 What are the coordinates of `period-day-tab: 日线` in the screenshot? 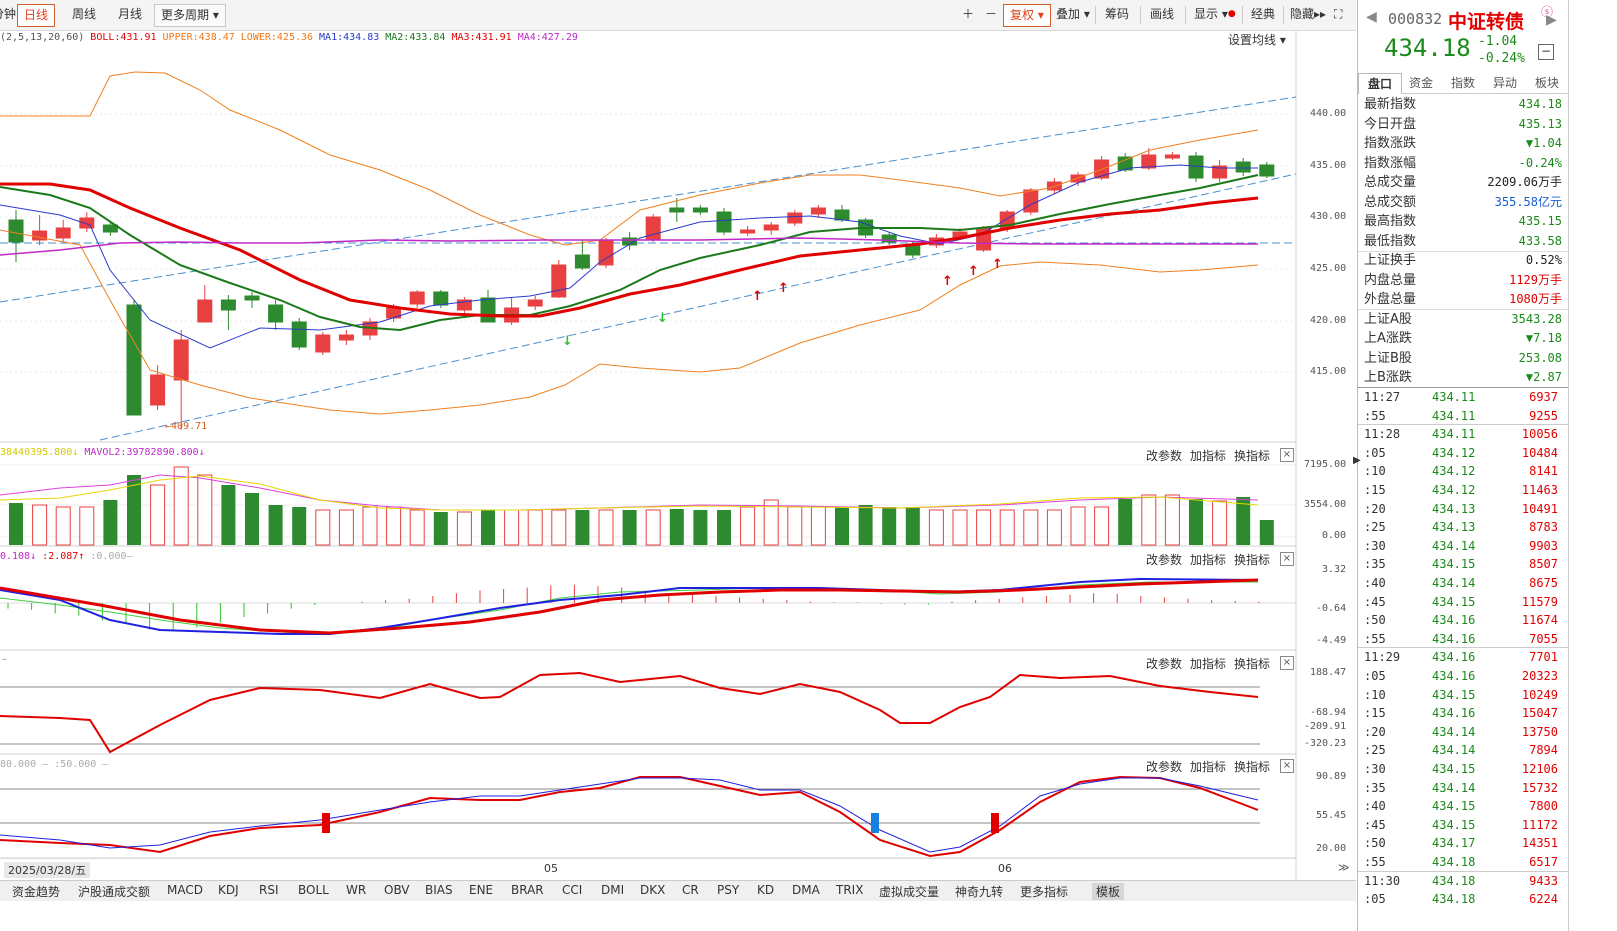 It's located at (36, 15).